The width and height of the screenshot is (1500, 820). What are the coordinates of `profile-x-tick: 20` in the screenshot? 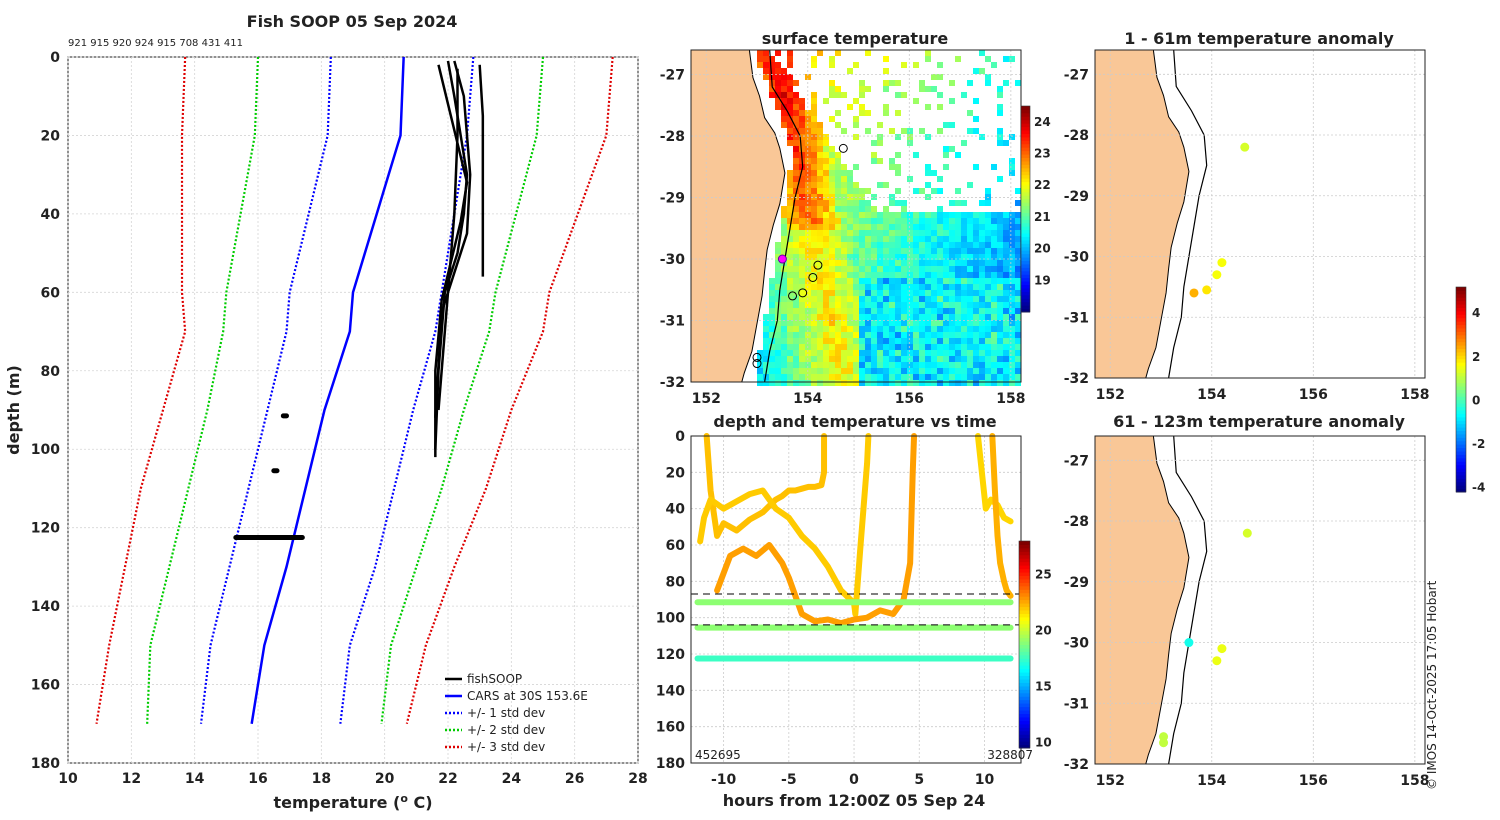 It's located at (385, 779).